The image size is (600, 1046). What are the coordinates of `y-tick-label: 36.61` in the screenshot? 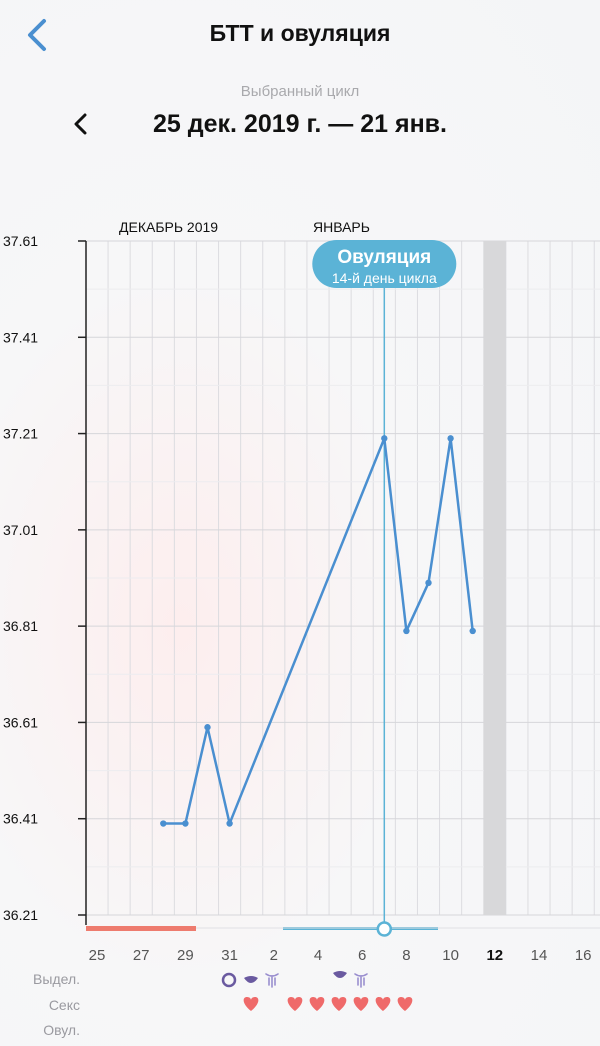 It's located at (20, 722).